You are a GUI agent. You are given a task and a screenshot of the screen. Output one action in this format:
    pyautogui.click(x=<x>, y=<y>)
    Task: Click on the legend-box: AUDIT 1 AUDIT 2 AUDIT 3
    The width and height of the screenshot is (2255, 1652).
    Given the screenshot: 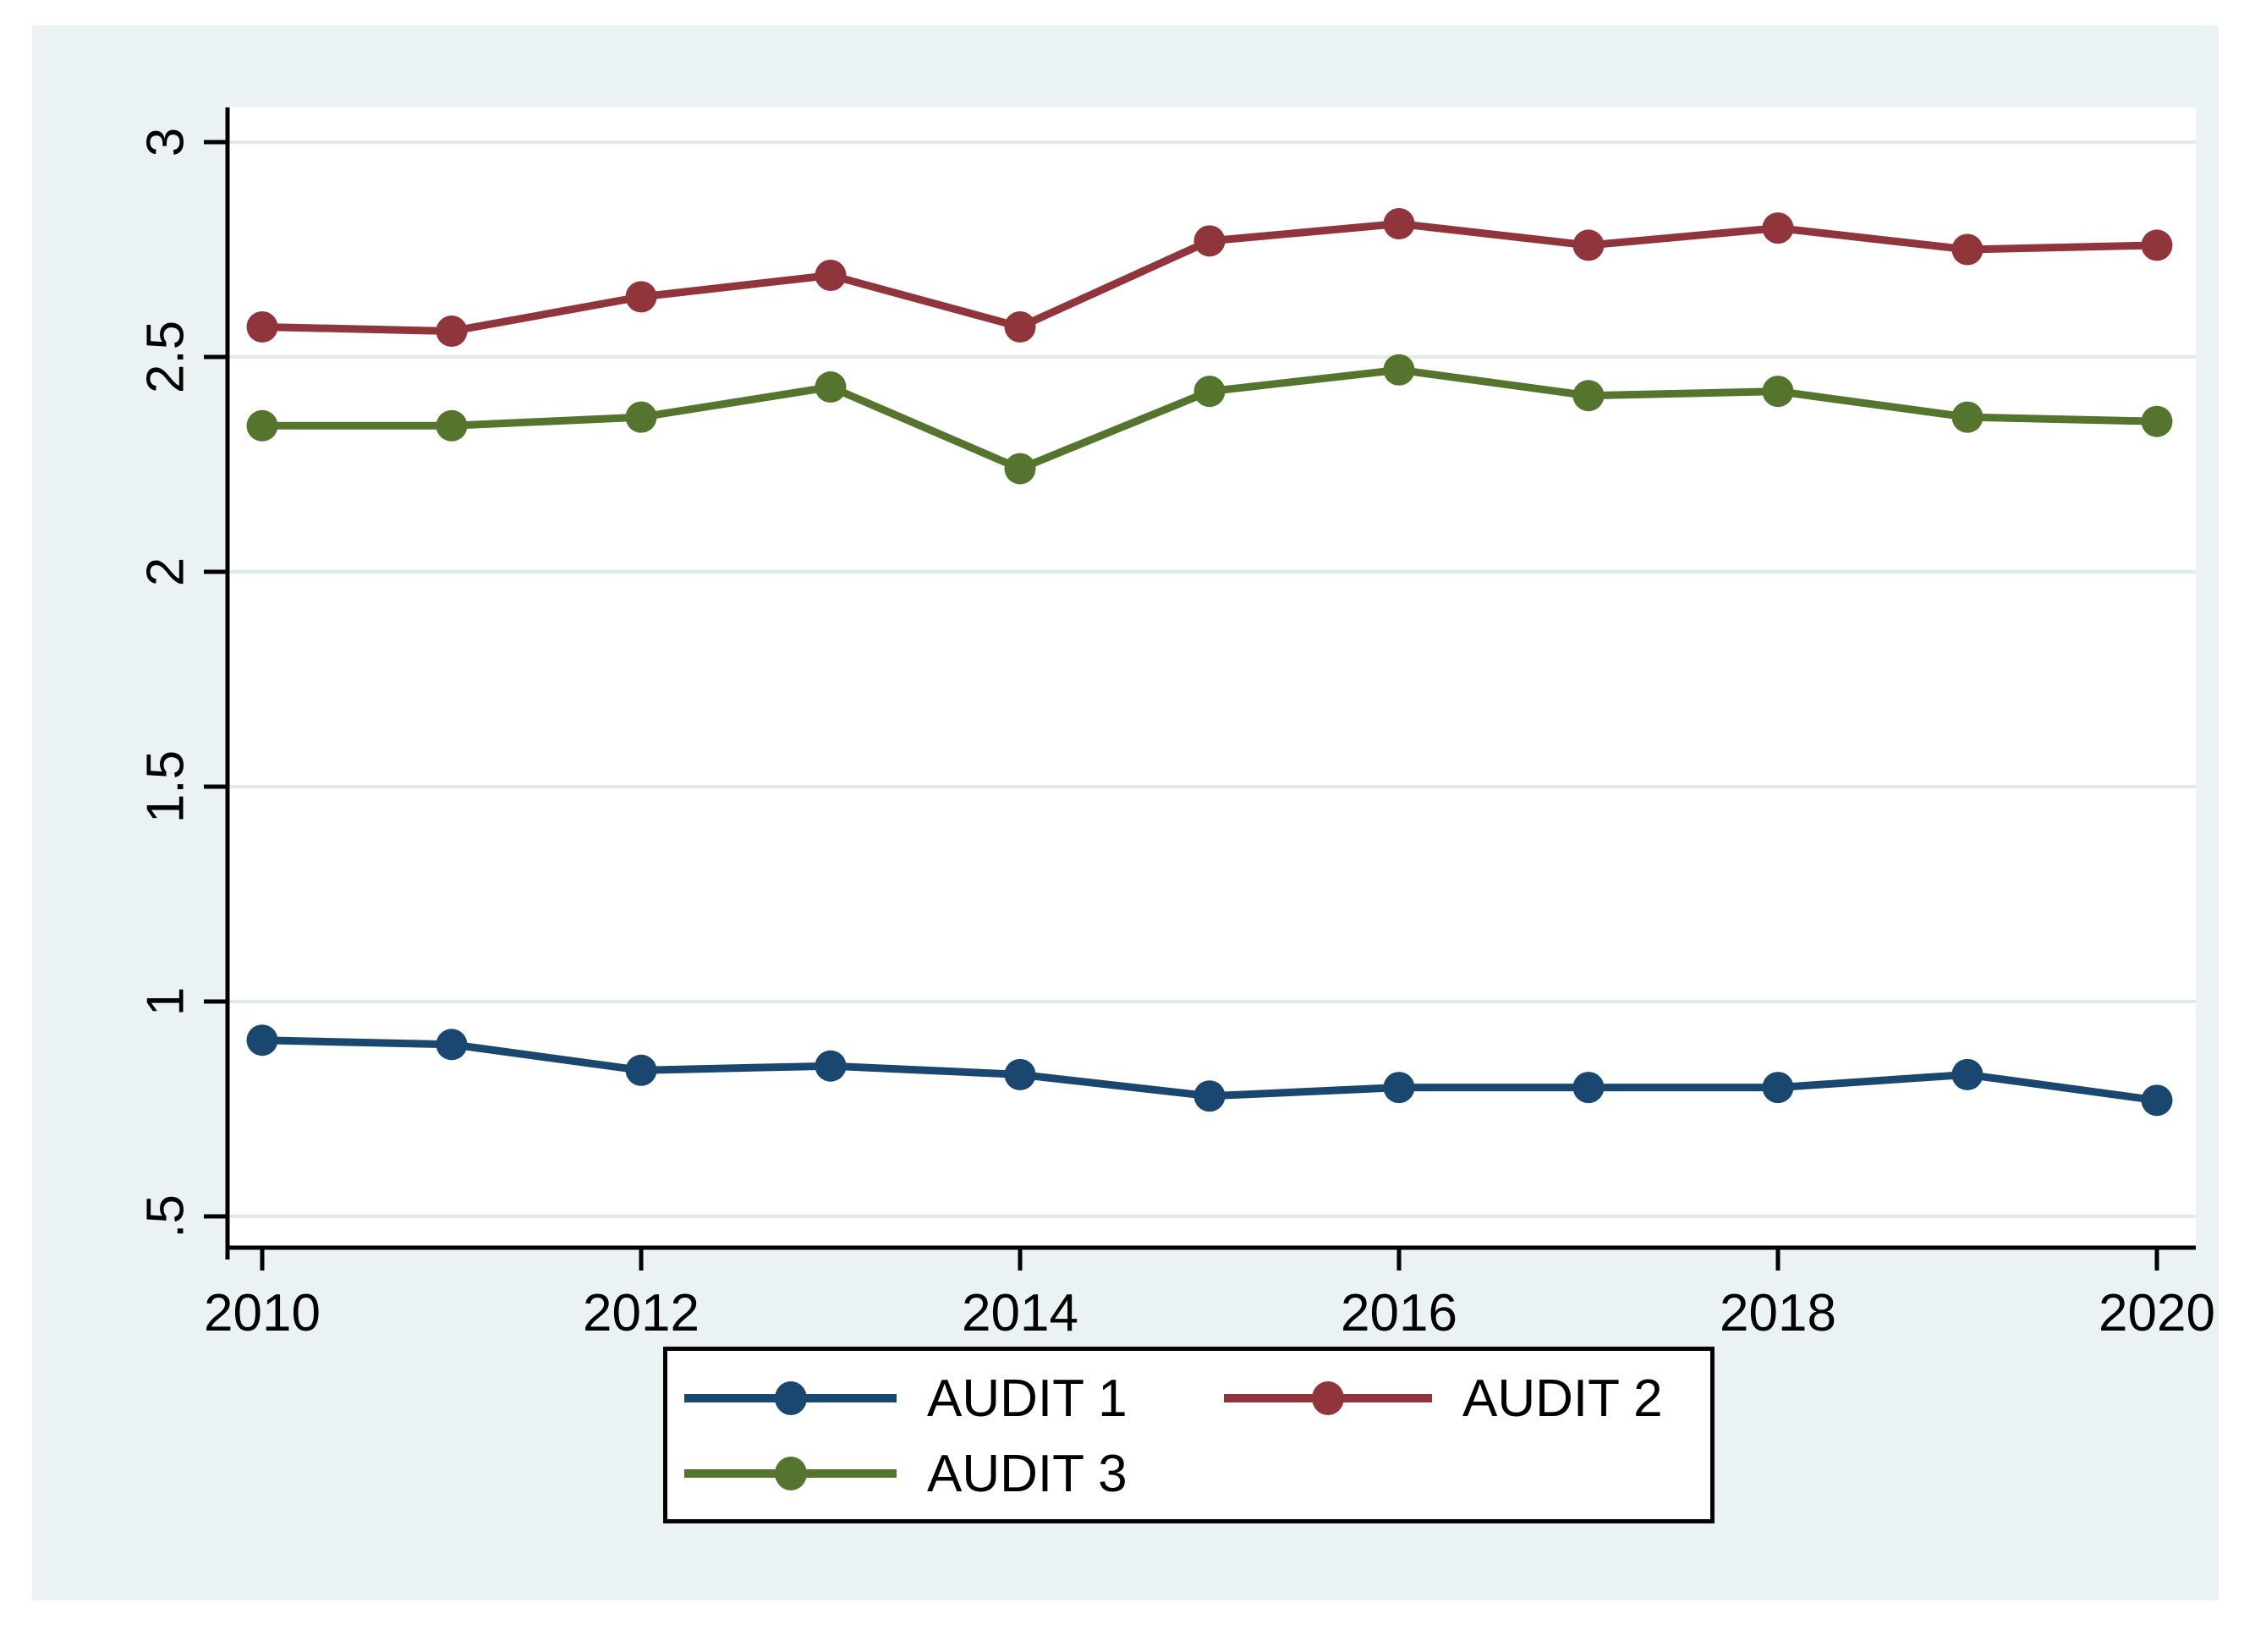 What is the action you would take?
    pyautogui.click(x=1189, y=1435)
    